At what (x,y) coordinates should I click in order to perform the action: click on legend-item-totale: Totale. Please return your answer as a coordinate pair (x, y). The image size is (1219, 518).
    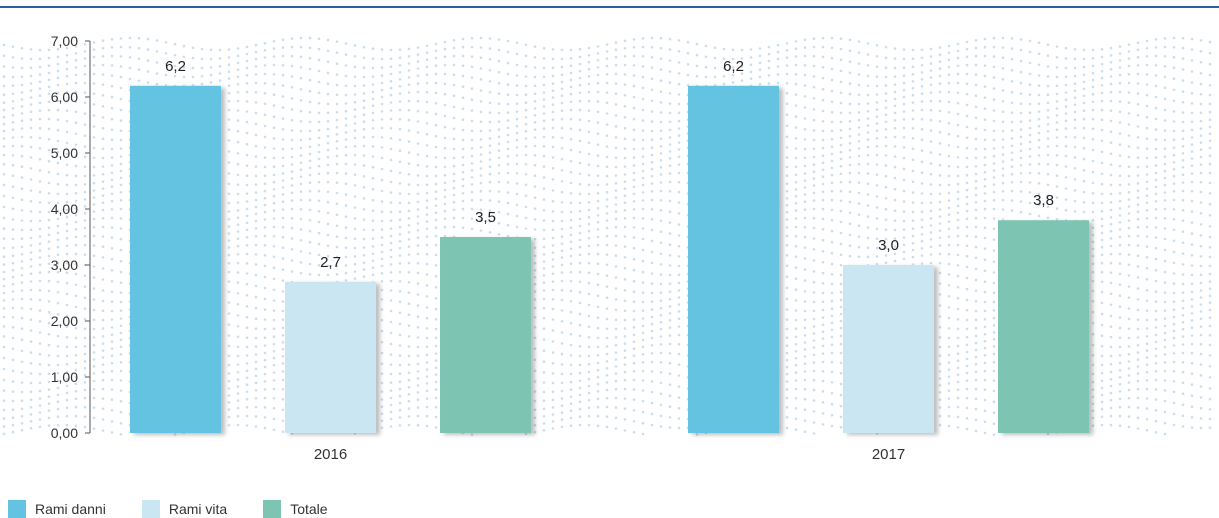
    Looking at the image, I should click on (295, 509).